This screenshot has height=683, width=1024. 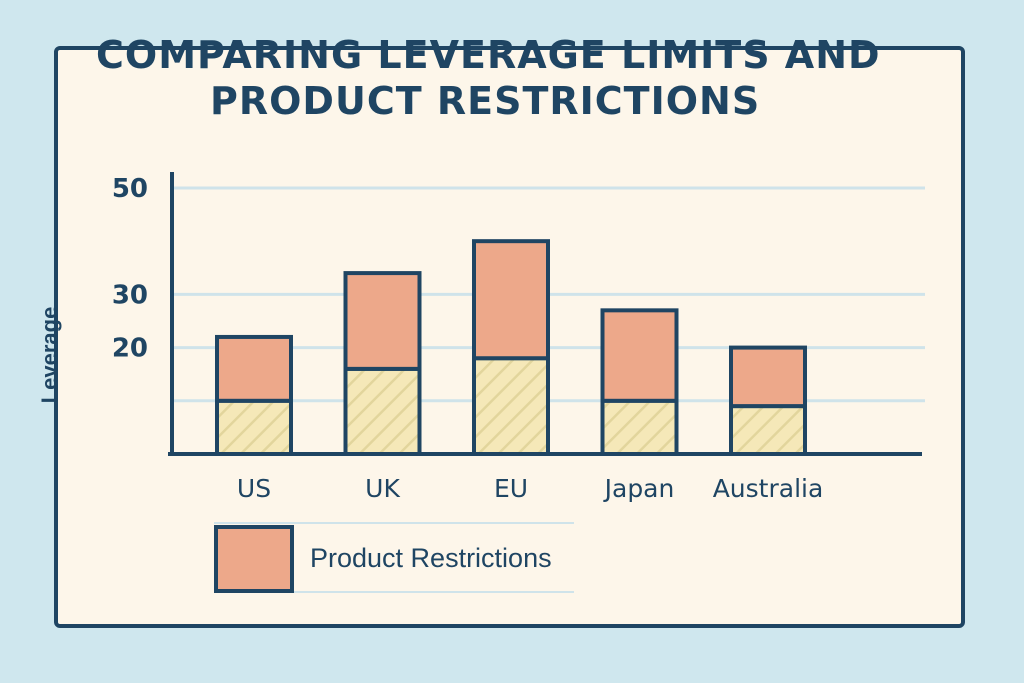 What do you see at coordinates (130, 349) in the screenshot?
I see `y-tick-label: 20` at bounding box center [130, 349].